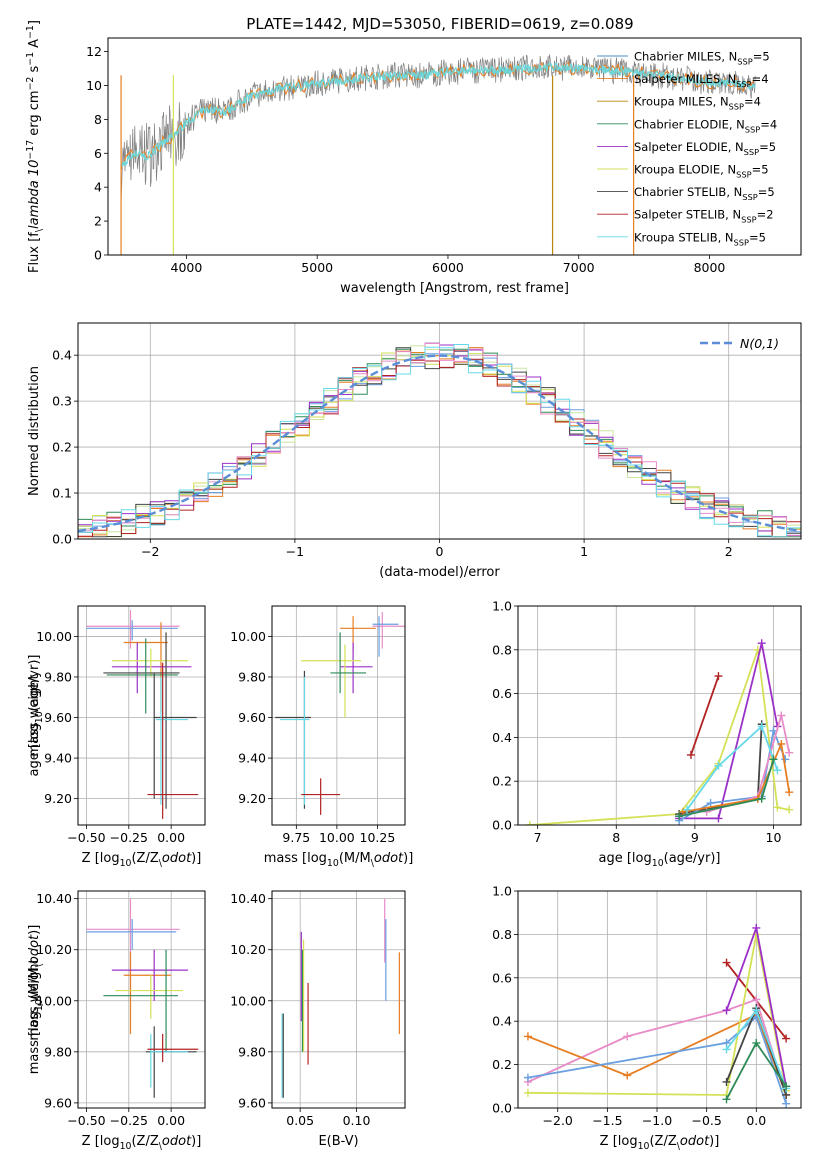  I want to click on y-tick-label: 9.80, so click(252, 676).